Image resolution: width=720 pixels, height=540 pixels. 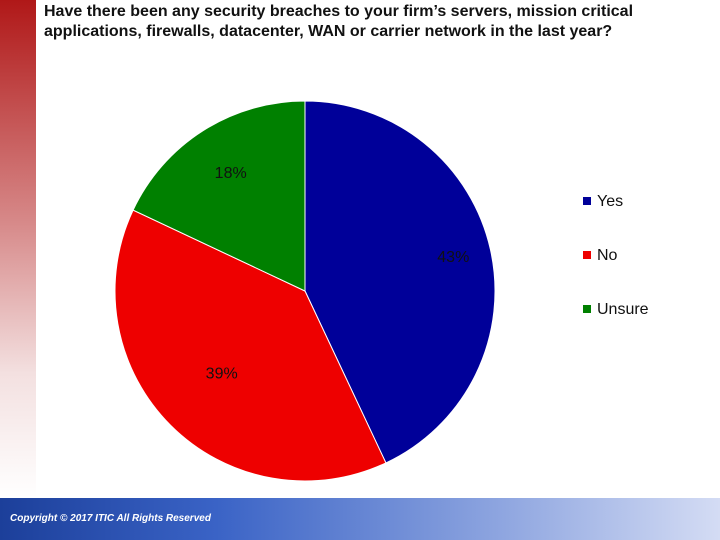 I want to click on pie-slice-labels: 43% 39% 18%, so click(x=338, y=273).